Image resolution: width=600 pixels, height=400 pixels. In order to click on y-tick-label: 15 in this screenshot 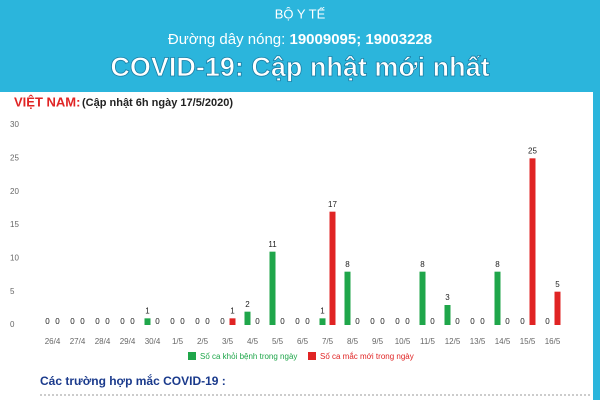, I will do `click(14, 224)`.